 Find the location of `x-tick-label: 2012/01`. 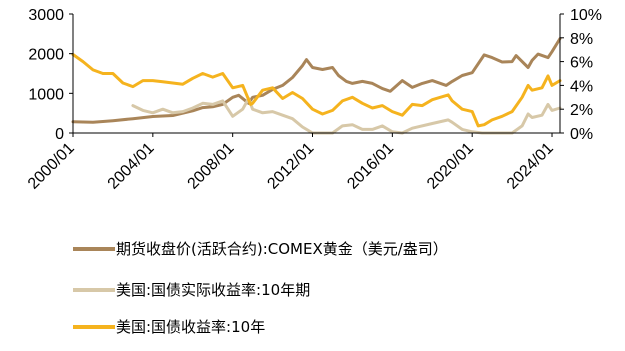

x-tick-label: 2012/01 is located at coordinates (290, 166).